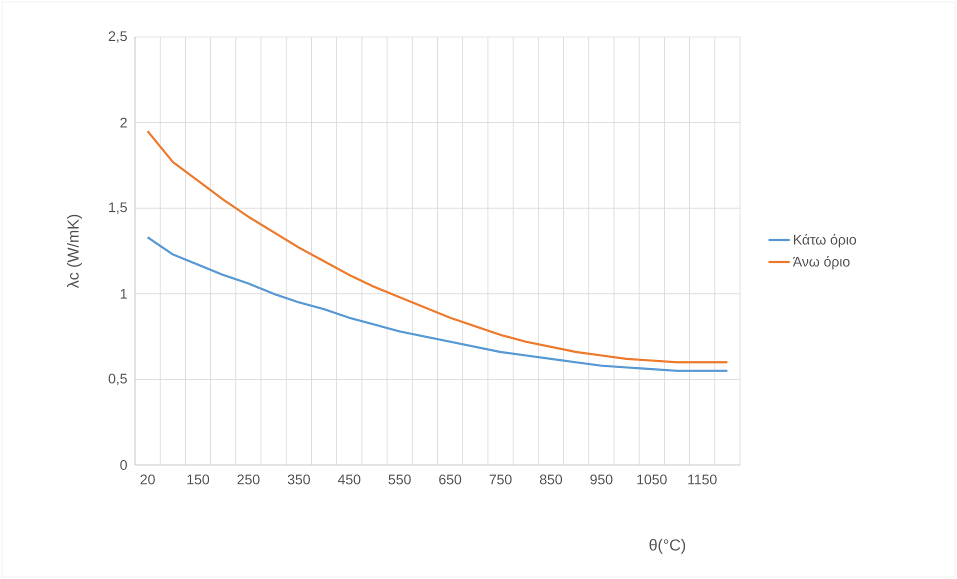 The width and height of the screenshot is (957, 579). Describe the element at coordinates (821, 263) in the screenshot. I see `legend-label: Άνω όριο` at that location.